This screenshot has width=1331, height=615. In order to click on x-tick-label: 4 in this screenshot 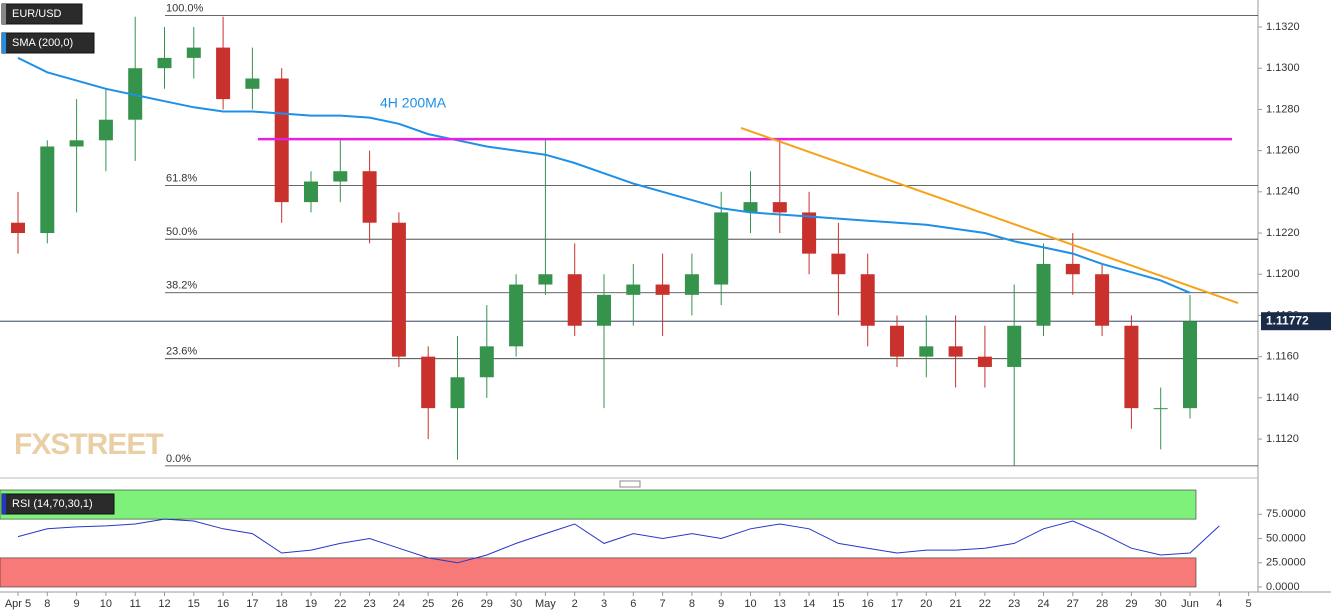, I will do `click(1219, 604)`.